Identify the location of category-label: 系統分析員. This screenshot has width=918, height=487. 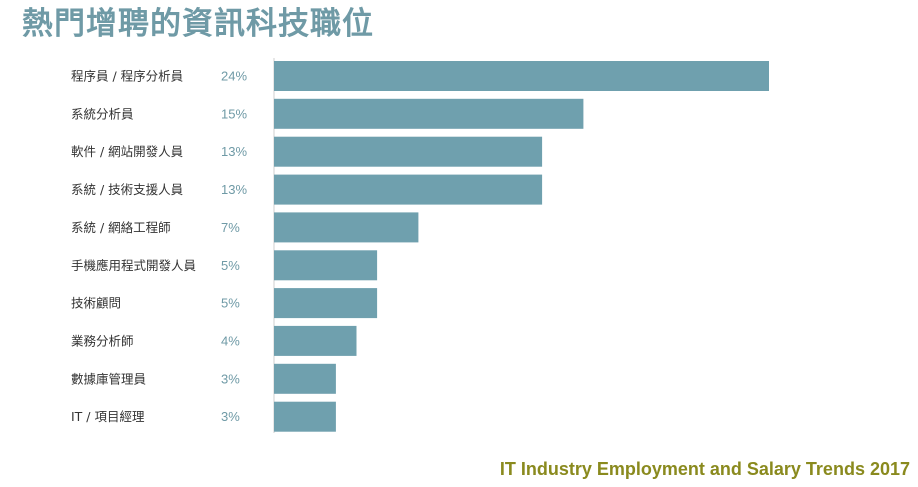
(102, 113).